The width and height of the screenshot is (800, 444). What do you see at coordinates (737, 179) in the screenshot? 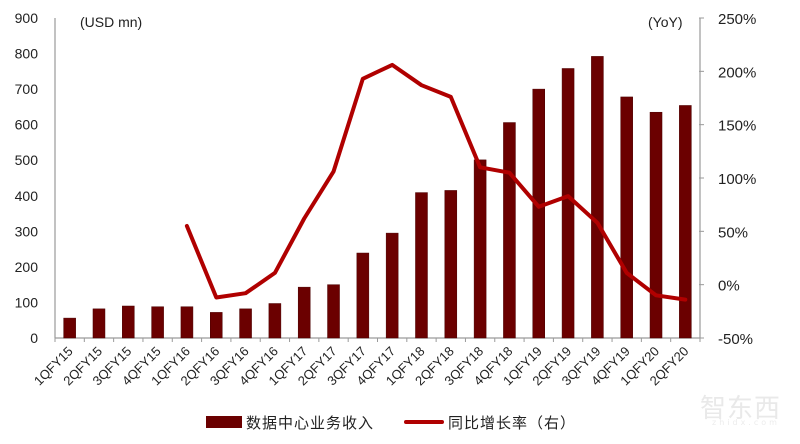
I see `right-tick-label: 100%` at bounding box center [737, 179].